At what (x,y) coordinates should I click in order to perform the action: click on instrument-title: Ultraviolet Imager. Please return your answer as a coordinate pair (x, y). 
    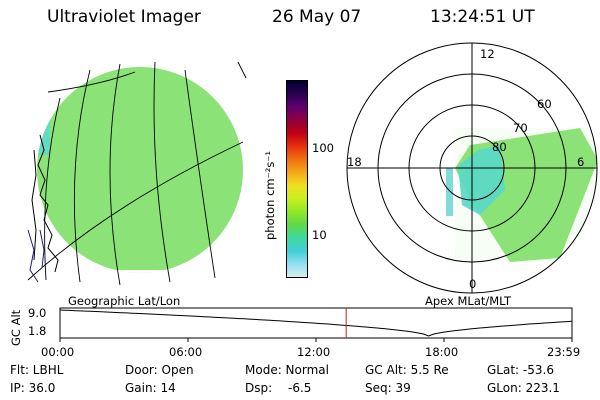
    Looking at the image, I should click on (124, 17).